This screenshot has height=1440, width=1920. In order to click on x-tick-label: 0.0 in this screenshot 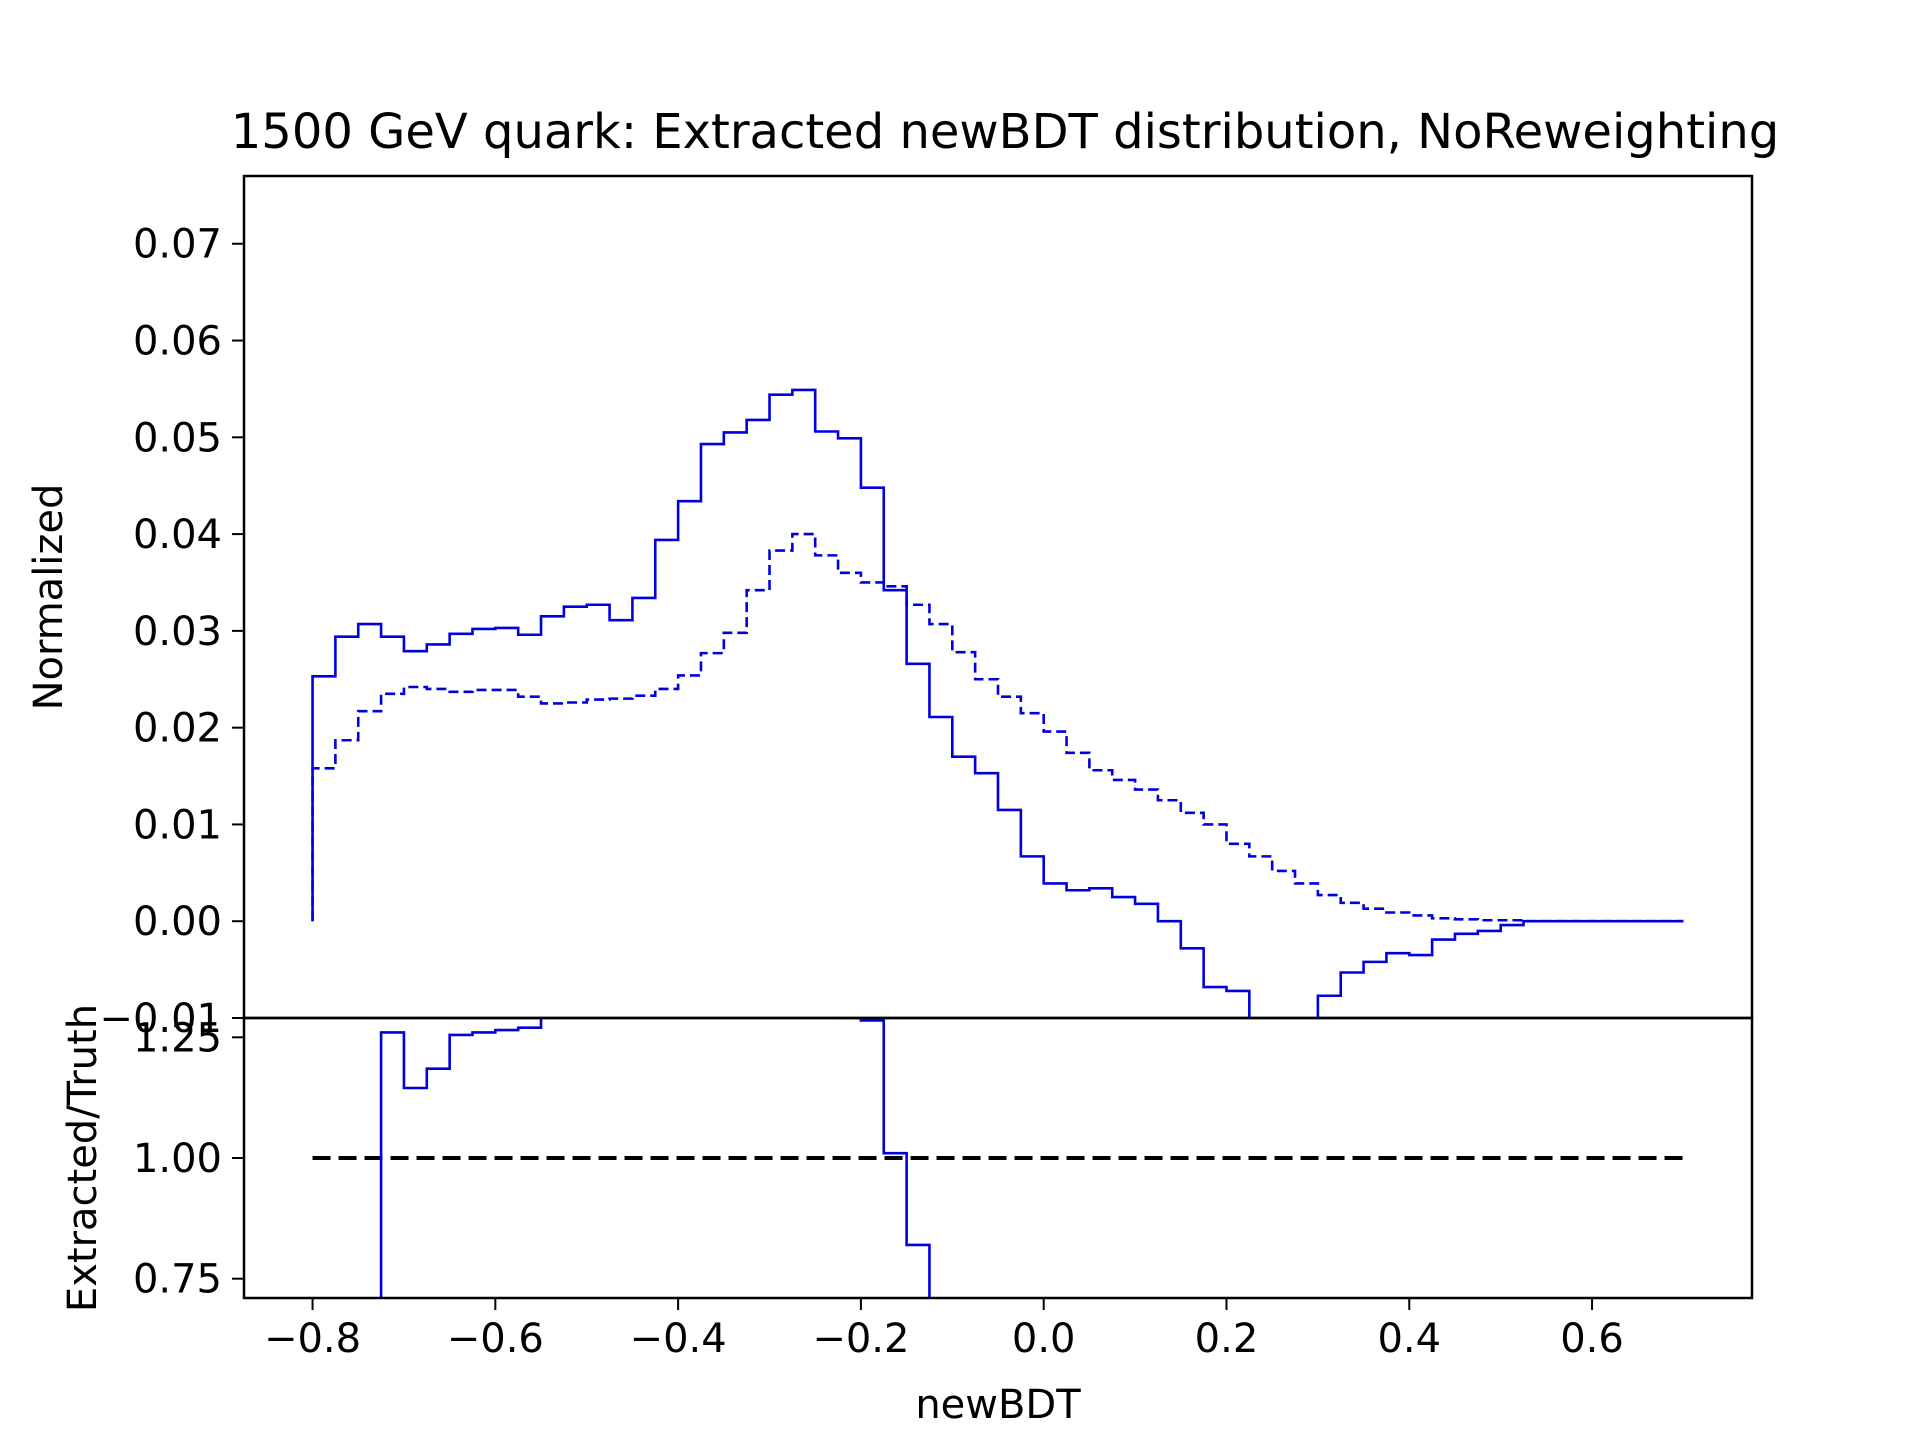, I will do `click(1044, 1339)`.